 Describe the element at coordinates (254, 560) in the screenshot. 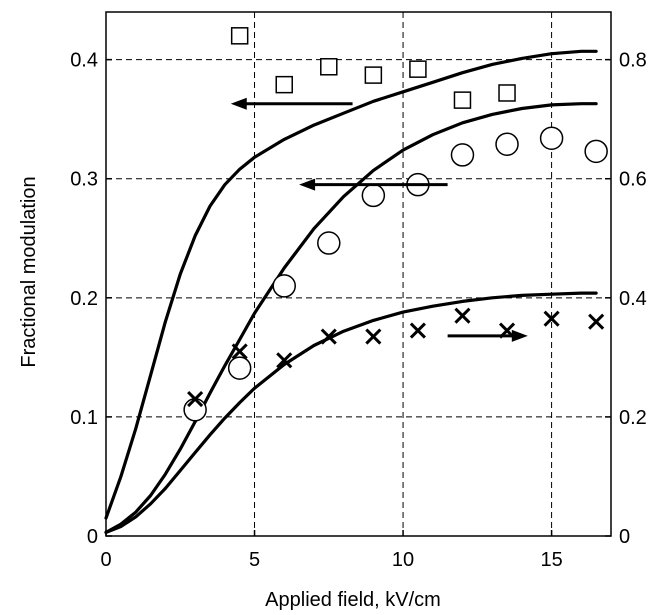

I see `x-tick-label: 5` at that location.